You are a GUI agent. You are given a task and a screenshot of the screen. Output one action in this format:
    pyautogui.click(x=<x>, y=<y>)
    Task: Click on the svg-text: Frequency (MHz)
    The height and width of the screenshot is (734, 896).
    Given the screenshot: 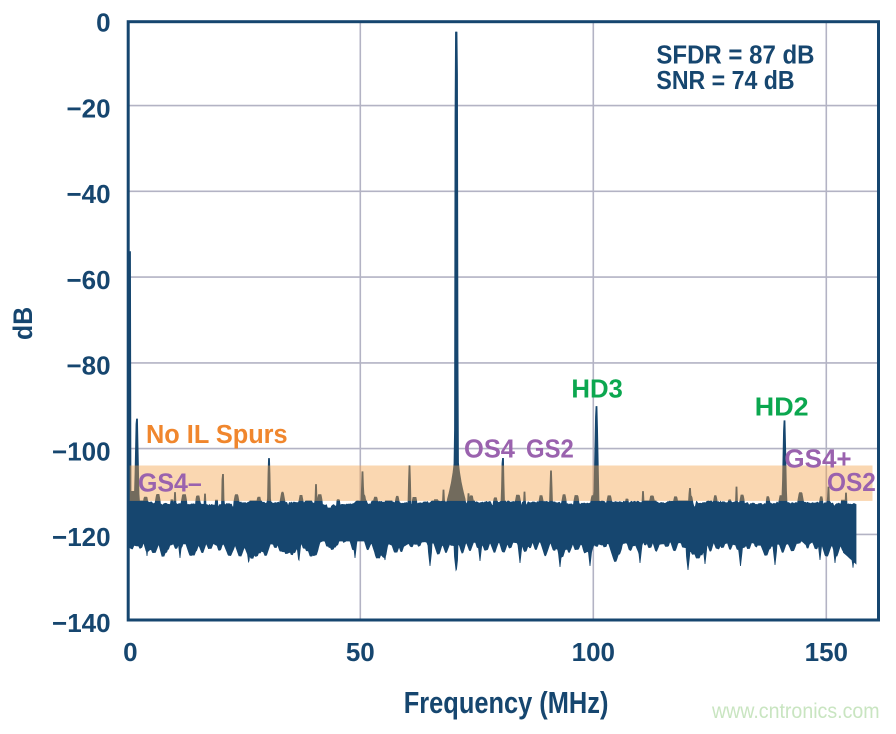 What is the action you would take?
    pyautogui.click(x=506, y=703)
    